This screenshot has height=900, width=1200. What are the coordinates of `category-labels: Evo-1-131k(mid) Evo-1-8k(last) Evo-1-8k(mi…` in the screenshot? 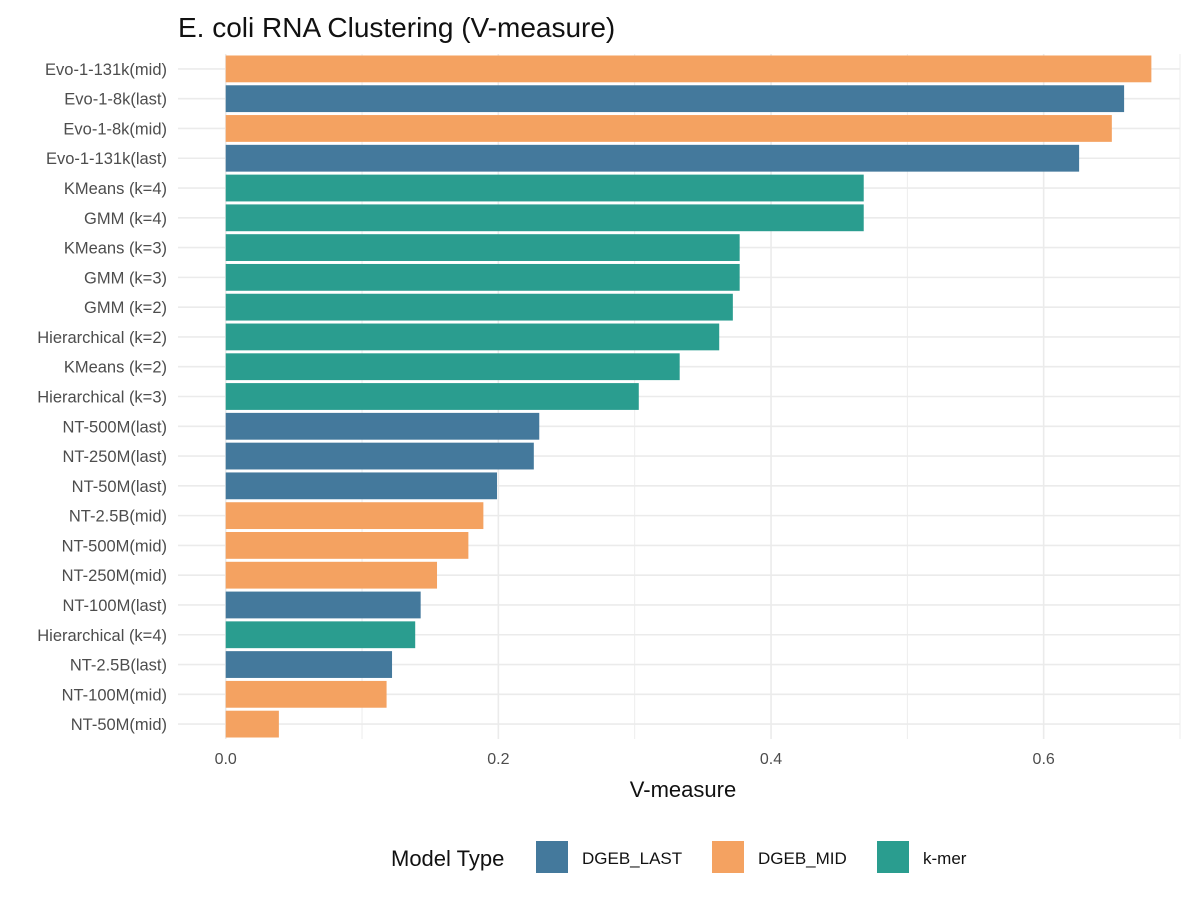 It's located at (102, 397).